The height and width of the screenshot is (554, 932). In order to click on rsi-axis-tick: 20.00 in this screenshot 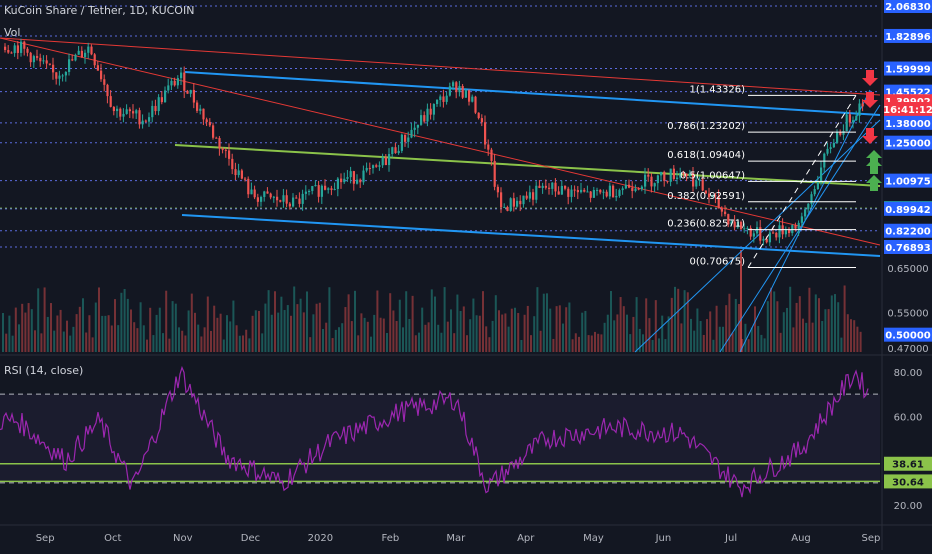, I will do `click(908, 506)`.